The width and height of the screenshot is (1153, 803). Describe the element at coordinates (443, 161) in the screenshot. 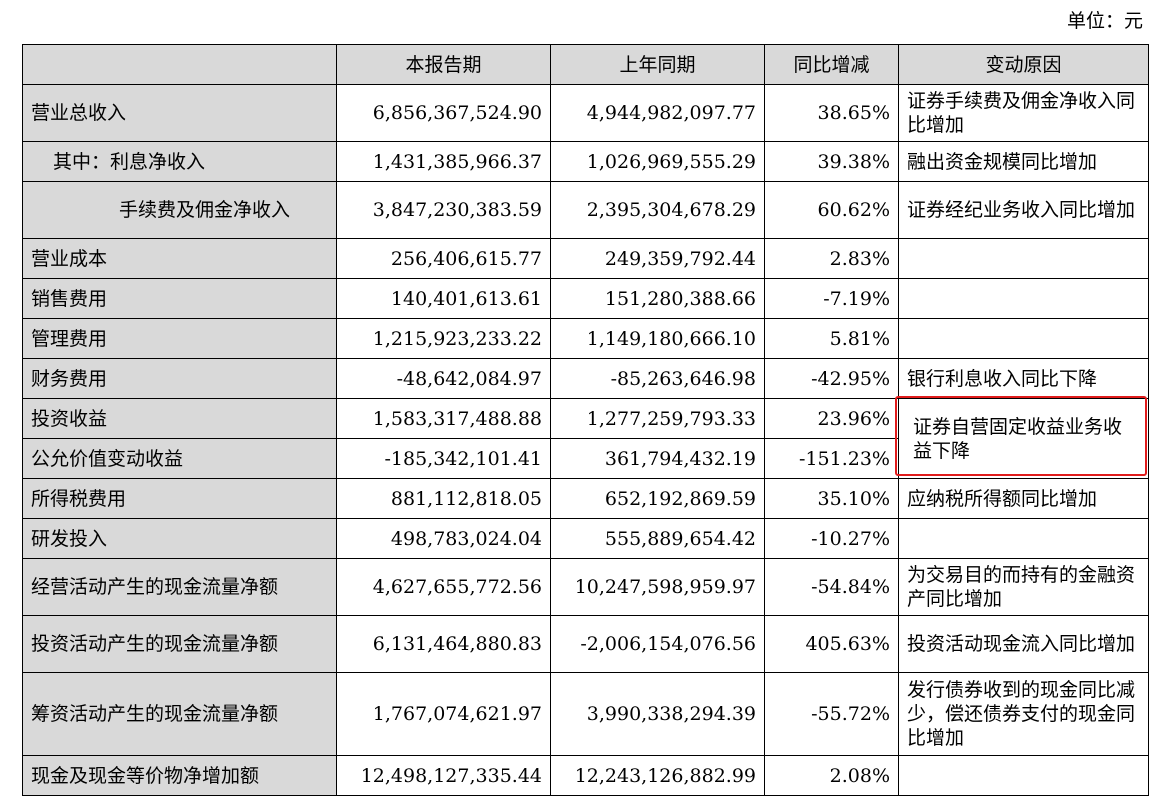

I see `current-value: 1,431,385,966.37` at that location.